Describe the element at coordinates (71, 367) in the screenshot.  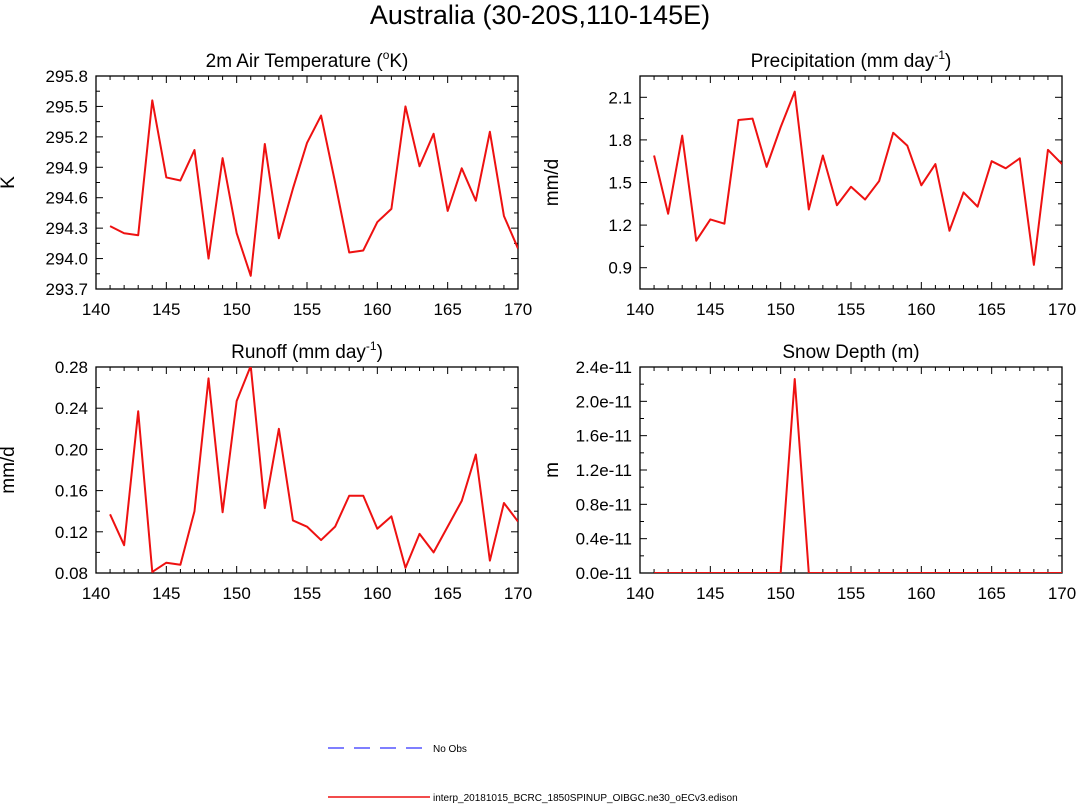
I see `y-tick-label: 0.28` at that location.